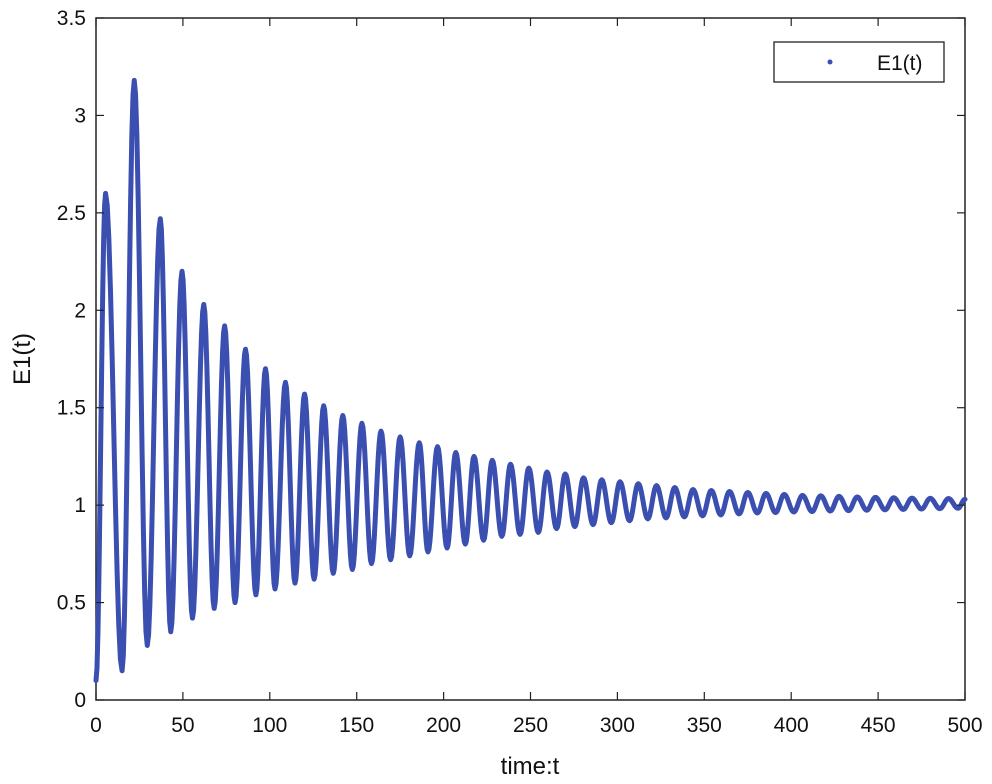 This screenshot has width=992, height=784. Describe the element at coordinates (71, 603) in the screenshot. I see `y-tick-label: 0.5` at that location.